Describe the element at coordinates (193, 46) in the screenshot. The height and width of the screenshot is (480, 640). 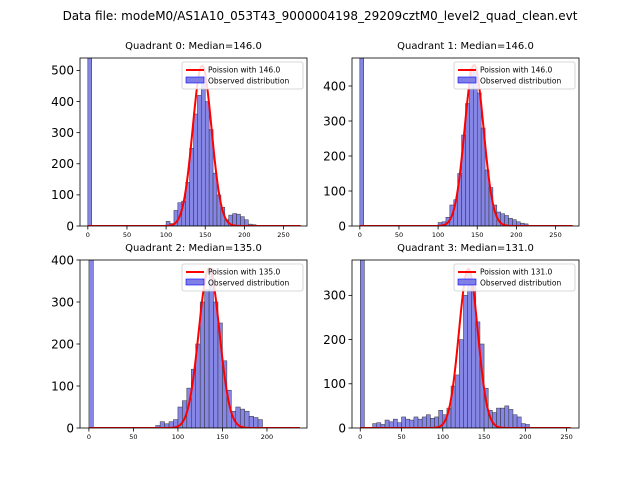
I see `subplot-title: Quadrant 0: Median=146.0` at that location.